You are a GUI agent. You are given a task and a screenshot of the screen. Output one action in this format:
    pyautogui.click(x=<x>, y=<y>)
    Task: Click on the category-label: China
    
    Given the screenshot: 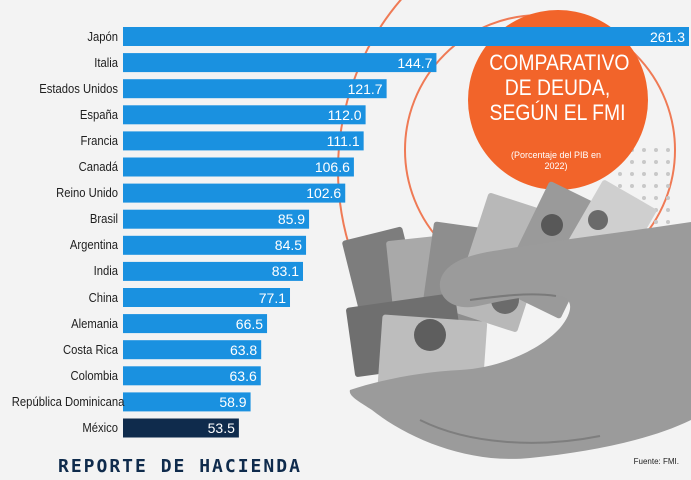 What is the action you would take?
    pyautogui.click(x=103, y=297)
    